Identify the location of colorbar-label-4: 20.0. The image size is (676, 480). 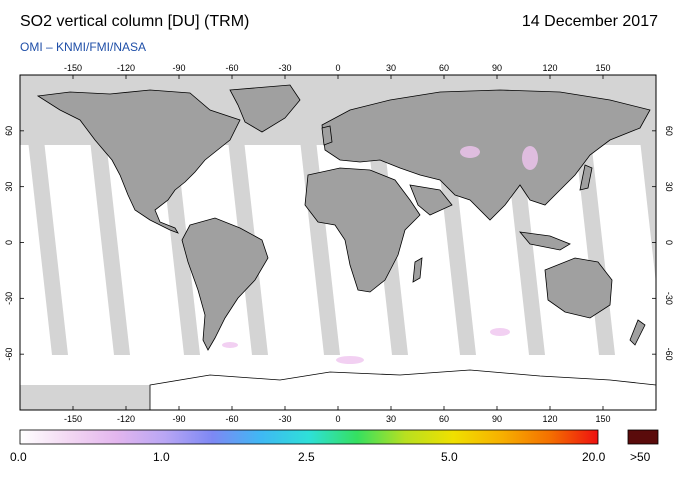
(594, 457).